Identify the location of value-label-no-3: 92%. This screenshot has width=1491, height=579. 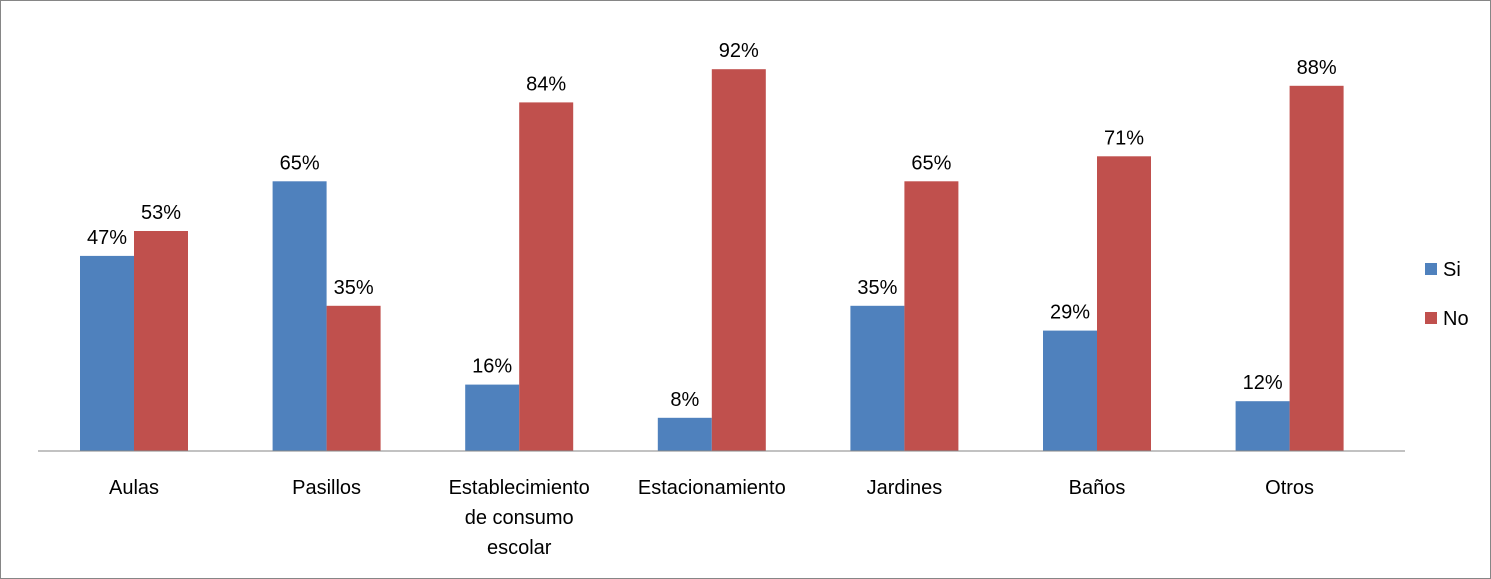
(739, 51).